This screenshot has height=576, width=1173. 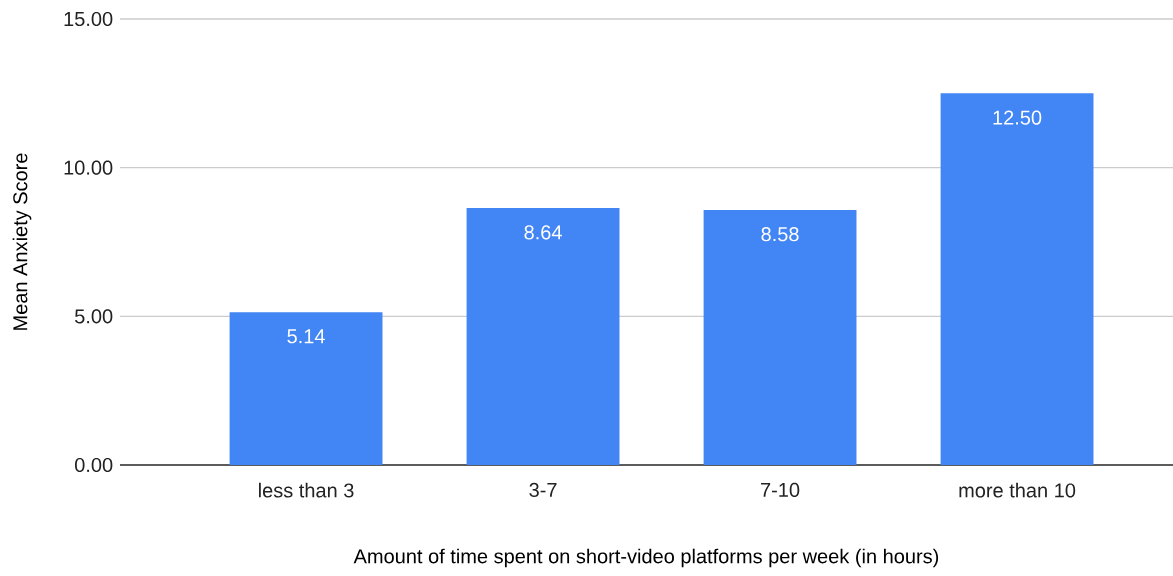 I want to click on y-axis-title: Mean Anxiety Score, so click(x=22, y=241).